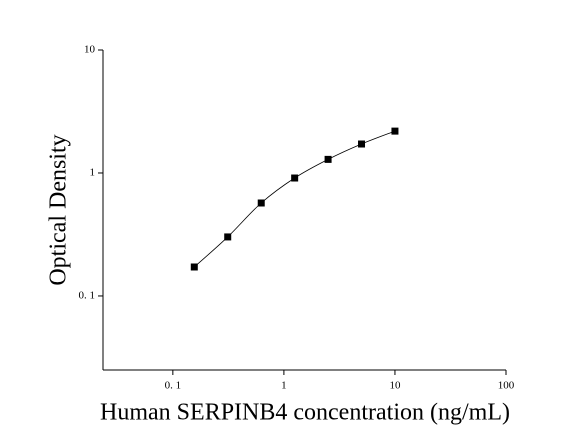 This screenshot has height=439, width=585. Describe the element at coordinates (87, 295) in the screenshot. I see `y-tick-label: 0. 1` at that location.